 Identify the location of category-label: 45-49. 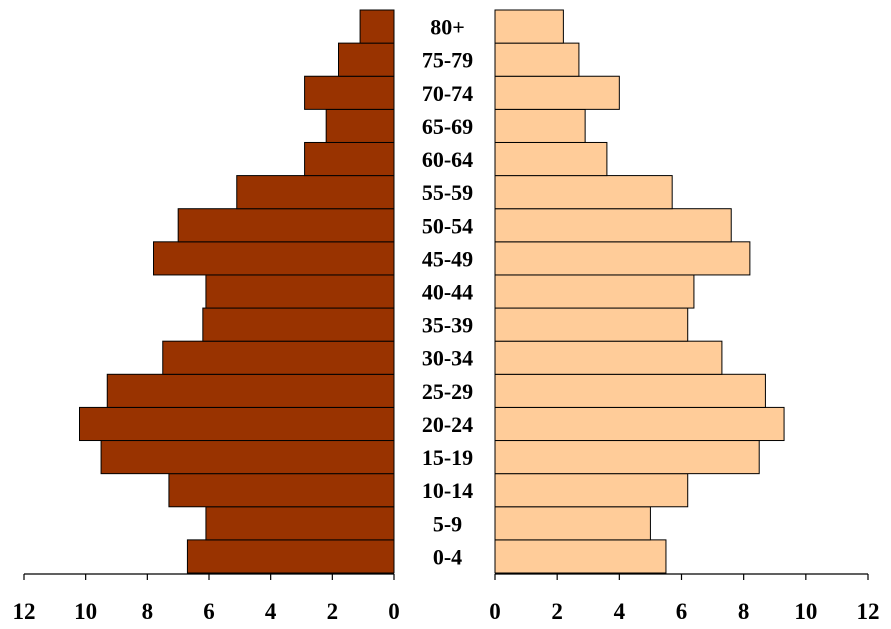
(447, 258).